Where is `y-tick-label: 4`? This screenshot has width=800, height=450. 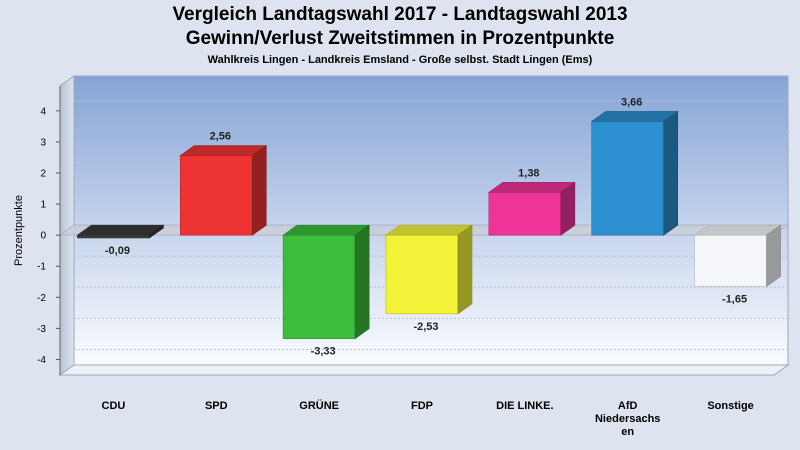 y-tick-label: 4 is located at coordinates (43, 111).